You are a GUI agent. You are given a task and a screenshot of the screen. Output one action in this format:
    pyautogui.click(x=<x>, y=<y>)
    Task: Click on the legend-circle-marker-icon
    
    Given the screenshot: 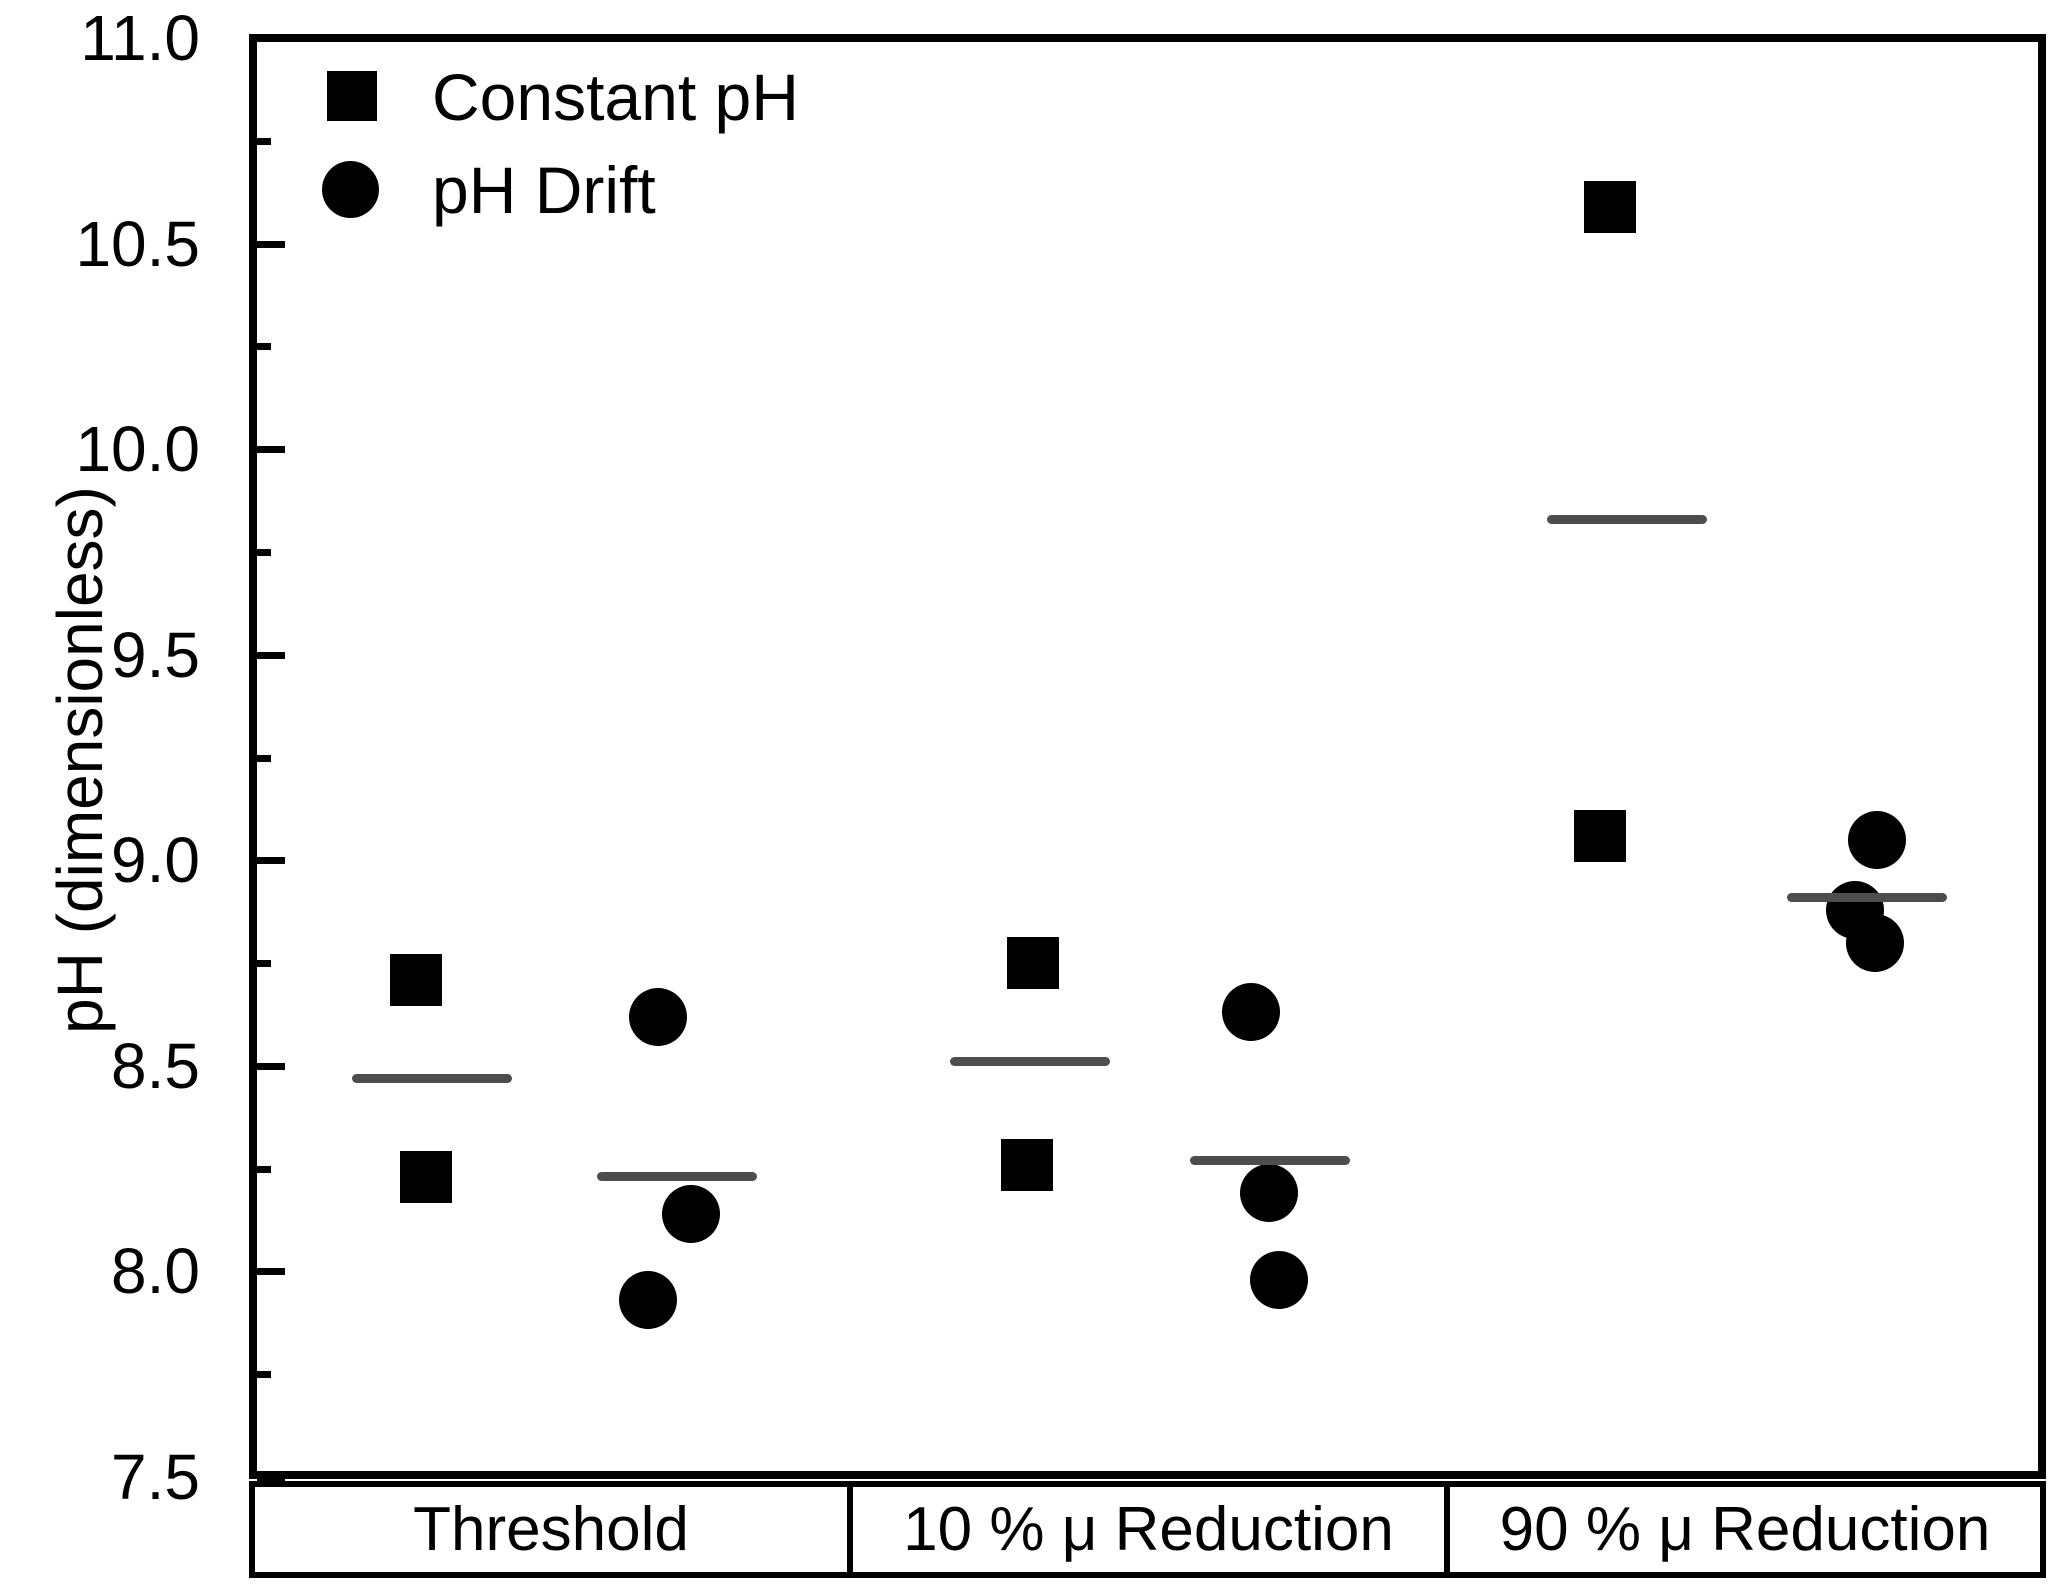 What is the action you would take?
    pyautogui.click(x=350, y=189)
    